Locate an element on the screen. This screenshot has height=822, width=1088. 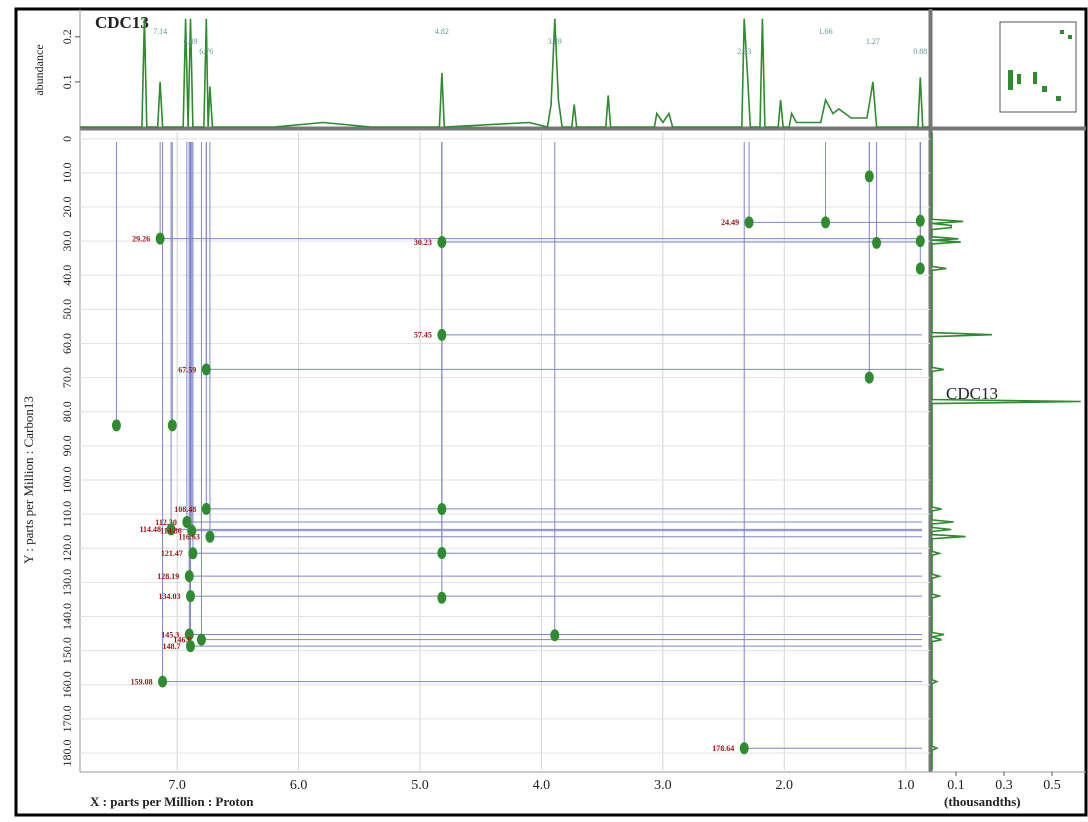
peak-label: 121.47 is located at coordinates (172, 553).